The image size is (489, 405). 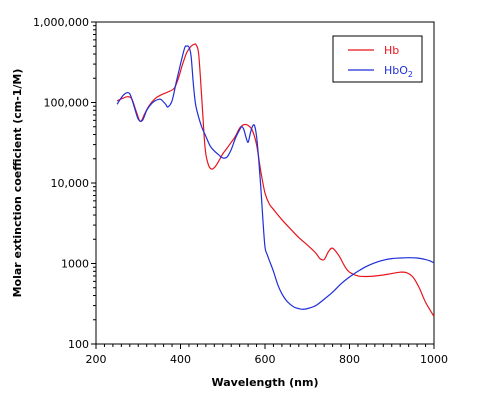 What do you see at coordinates (75, 264) in the screenshot?
I see `y-tick-label: 1000` at bounding box center [75, 264].